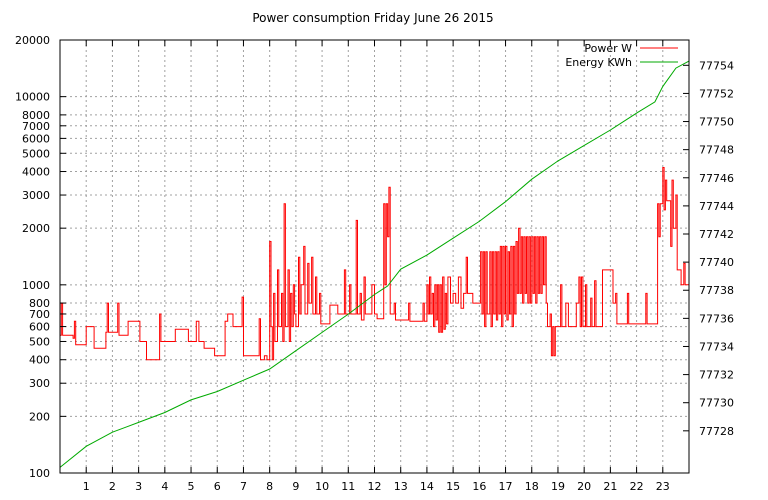 The height and width of the screenshot is (500, 768). I want to click on y-right-tick-label: 77734, so click(716, 346).